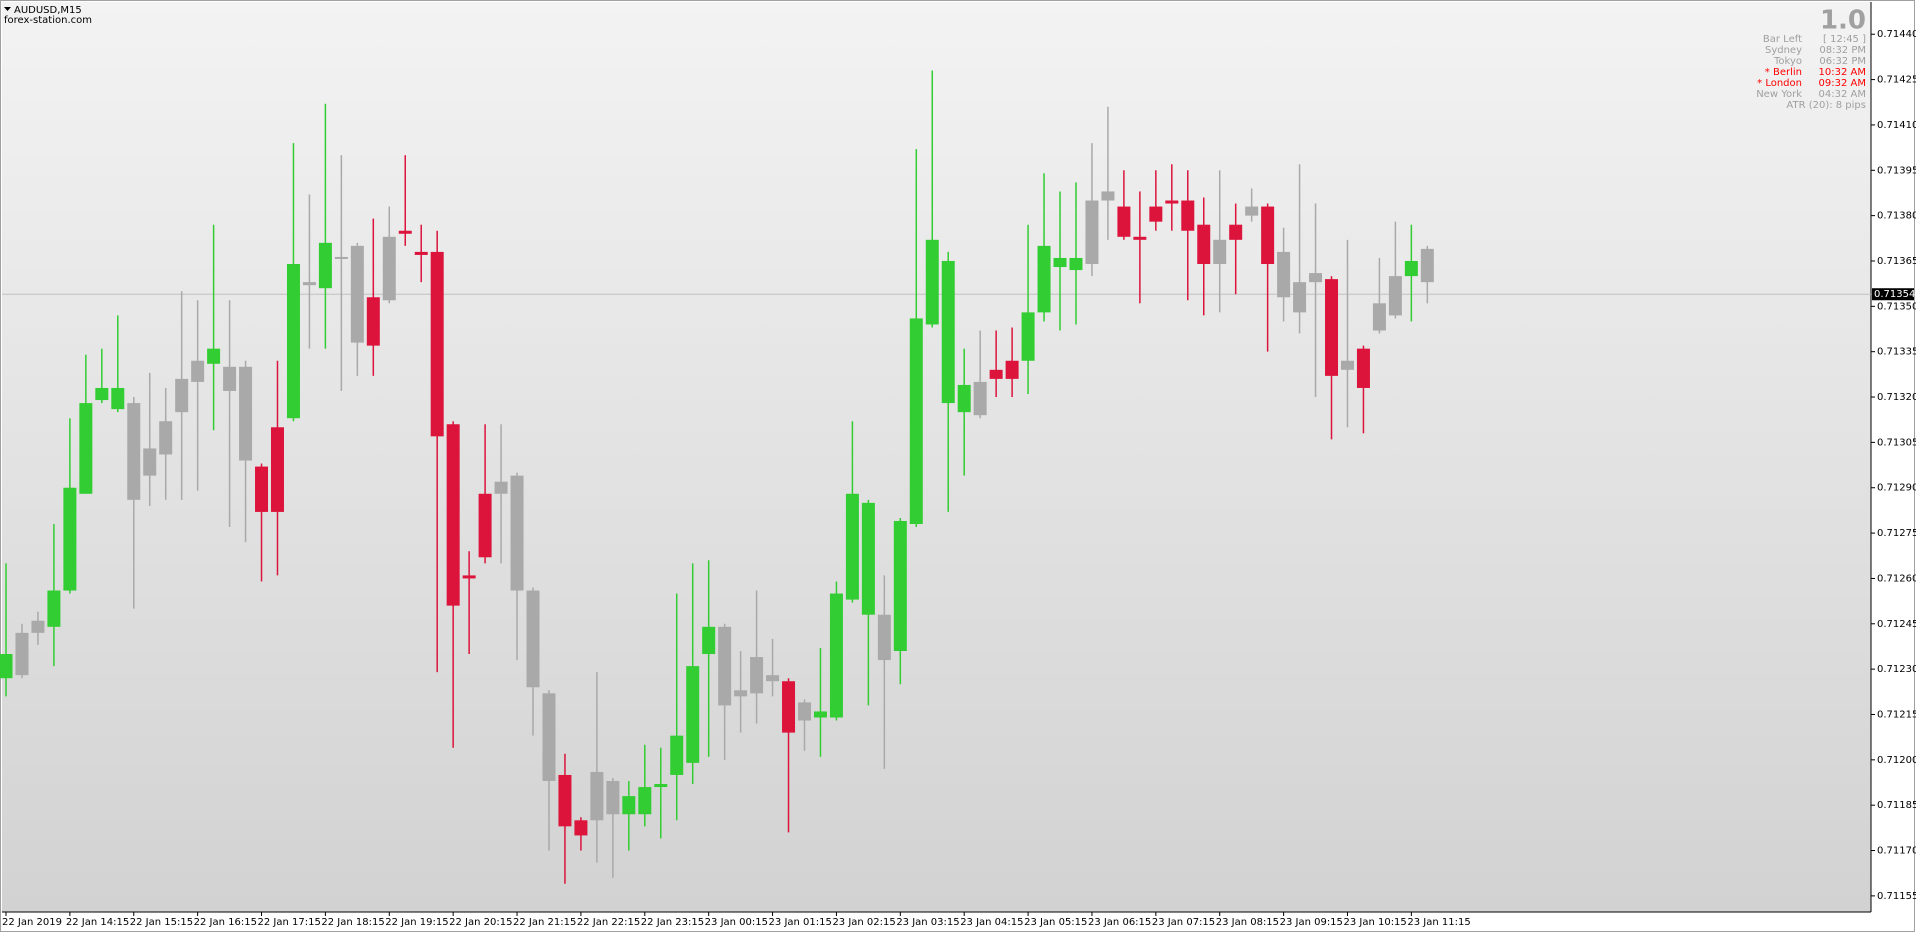 The height and width of the screenshot is (933, 1916). Describe the element at coordinates (1119, 922) in the screenshot. I see `x-tick-label: 23 Jan 06:15` at that location.